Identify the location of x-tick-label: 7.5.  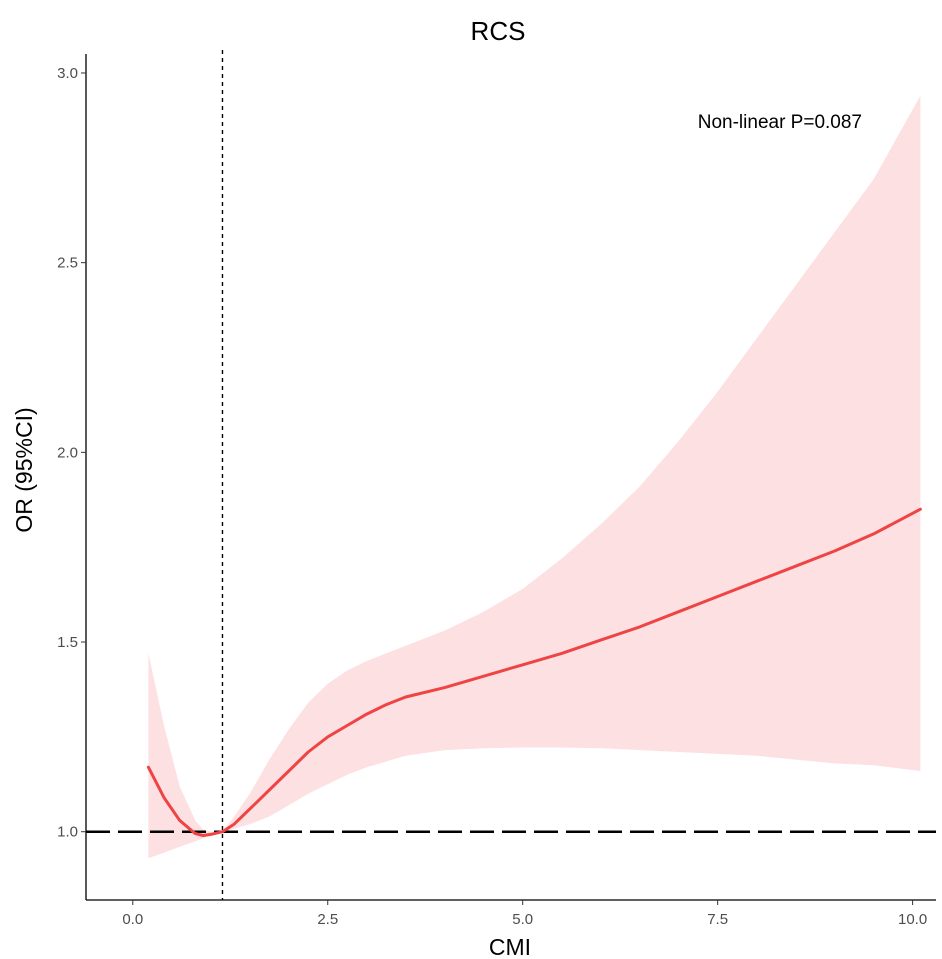
(717, 919).